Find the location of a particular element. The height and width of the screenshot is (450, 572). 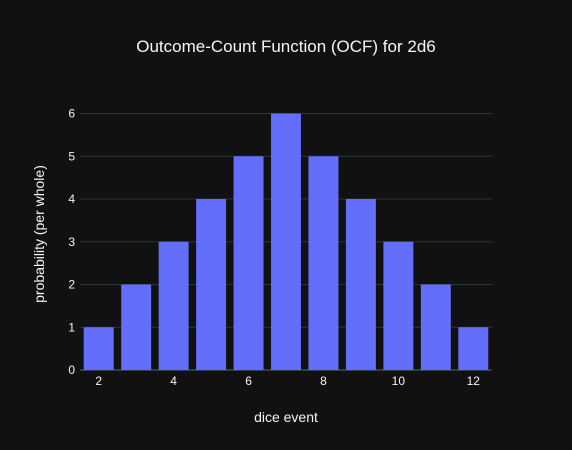

x-tick-label: 8 is located at coordinates (323, 381).